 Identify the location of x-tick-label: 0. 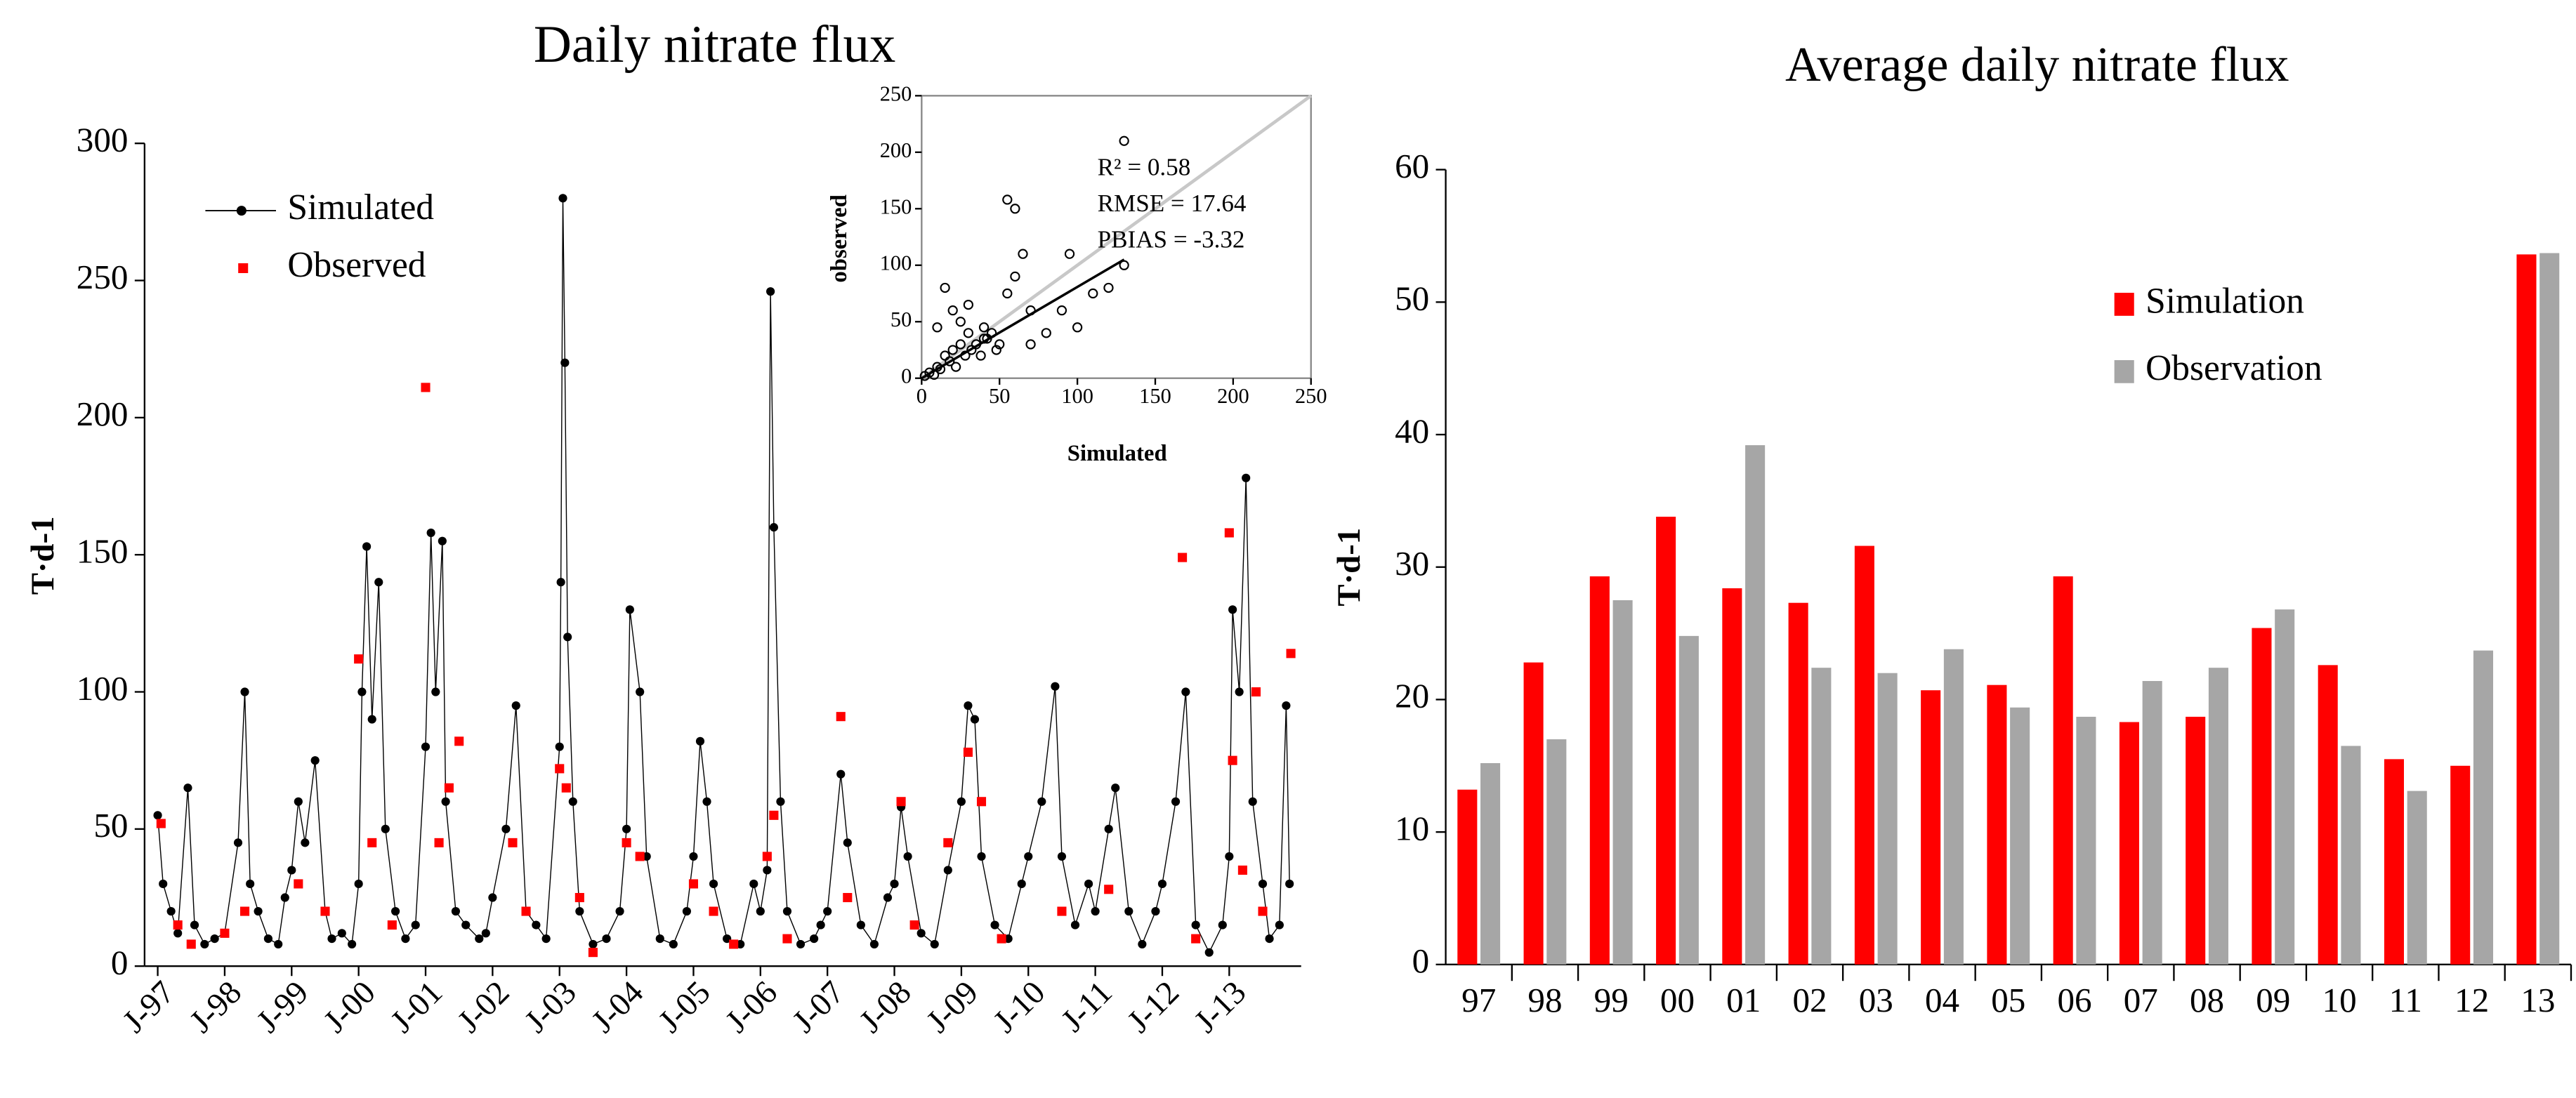
(921, 396).